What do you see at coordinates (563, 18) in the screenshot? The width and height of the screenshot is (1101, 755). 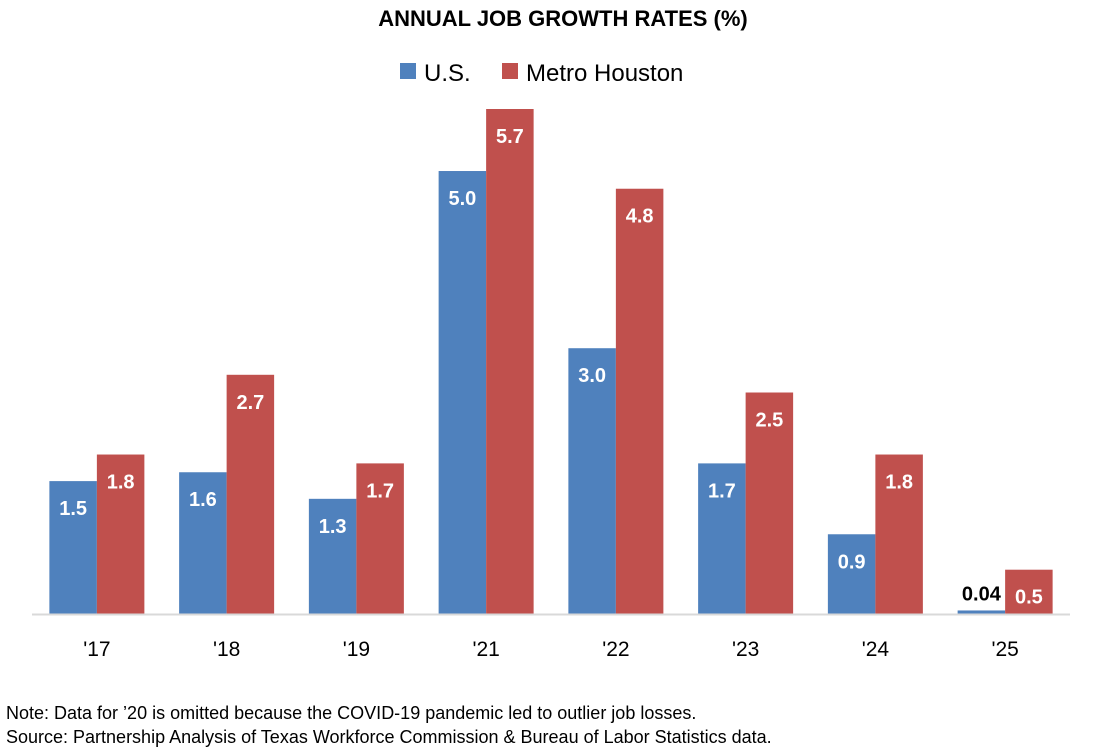 I see `chart-title: ANNUAL JOB GROWTH RATES (%)` at bounding box center [563, 18].